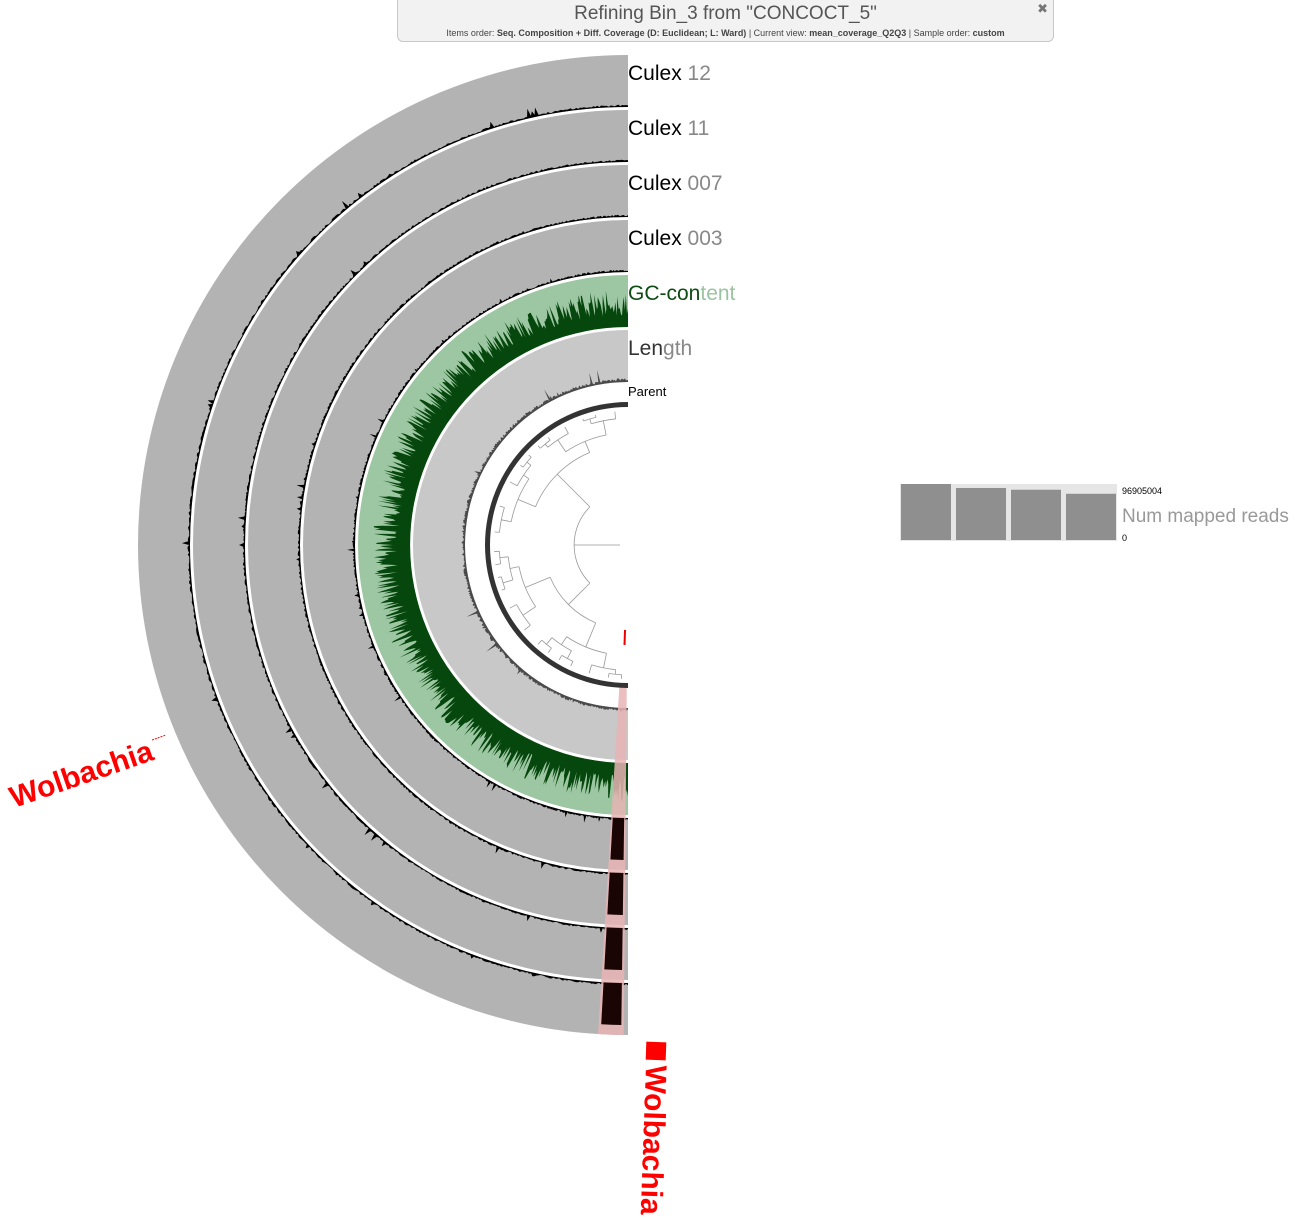 Image resolution: width=1295 pixels, height=1220 pixels. Describe the element at coordinates (705, 183) in the screenshot. I see `layer-label-suffix: 007` at that location.